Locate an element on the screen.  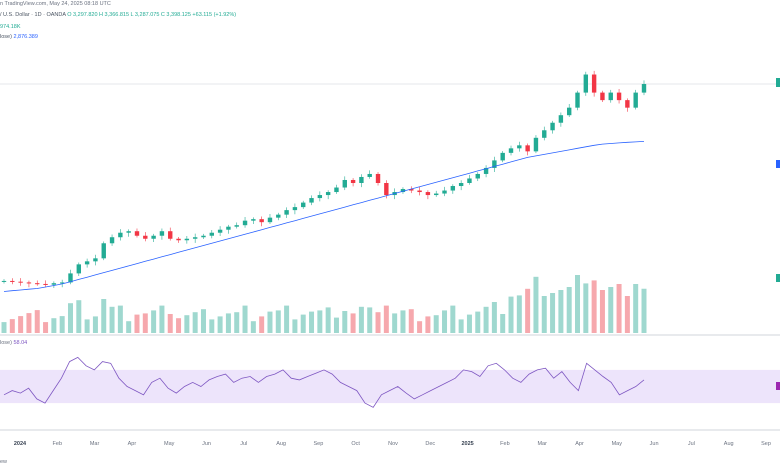
x-tick-label: Aug is located at coordinates (281, 444).